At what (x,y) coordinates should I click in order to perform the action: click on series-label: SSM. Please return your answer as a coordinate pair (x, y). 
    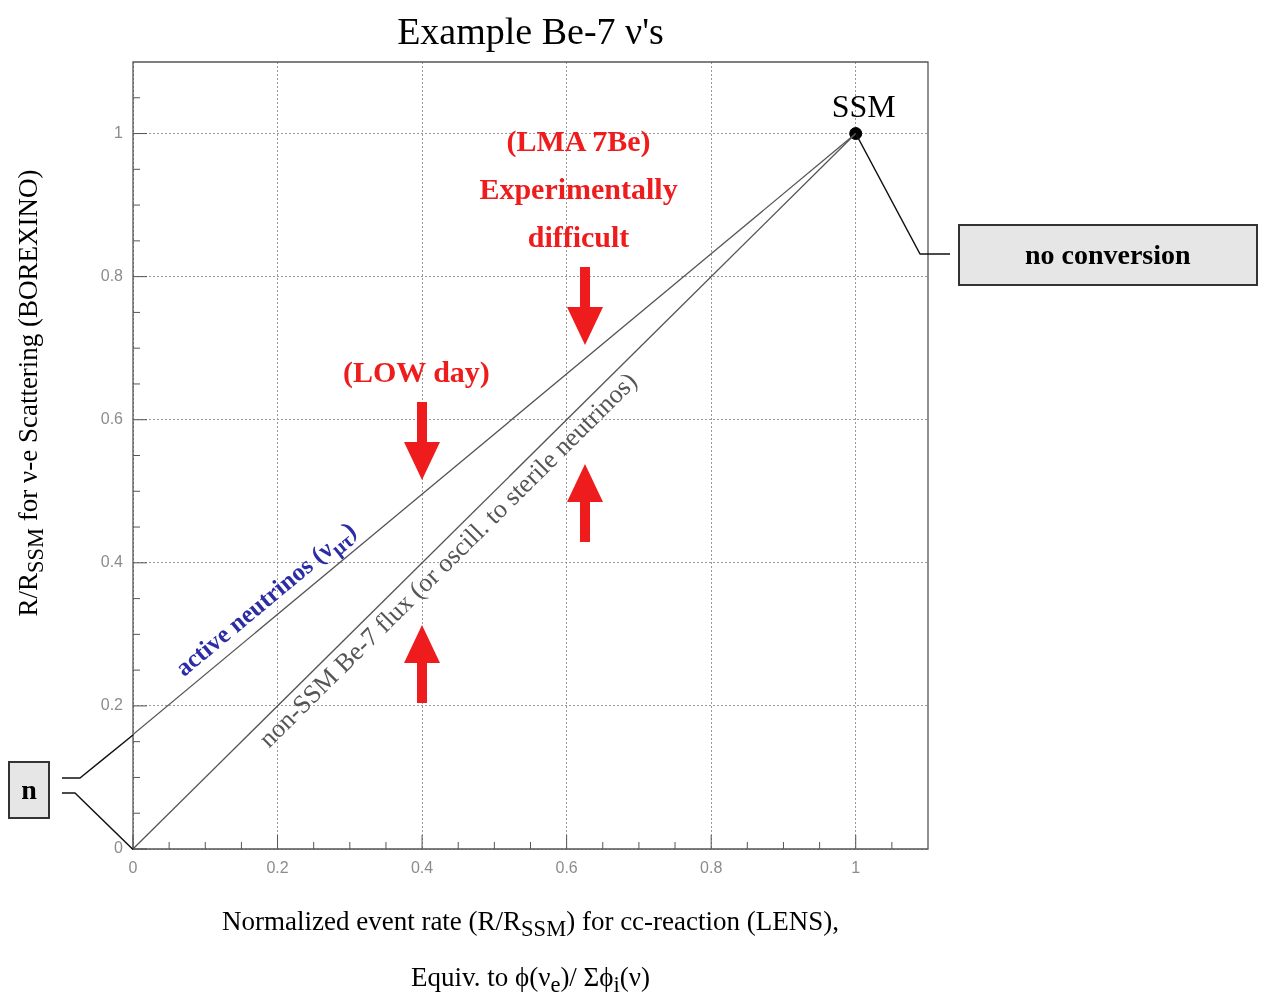
    Looking at the image, I should click on (863, 105).